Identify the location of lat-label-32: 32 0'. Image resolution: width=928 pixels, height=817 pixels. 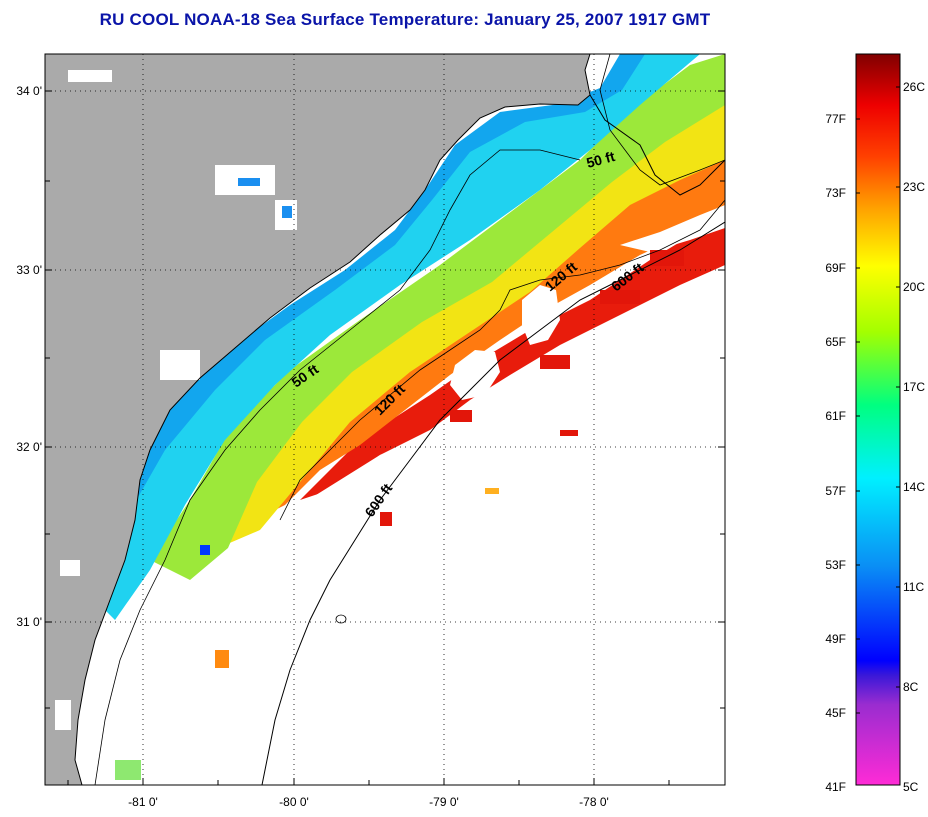
(29, 447).